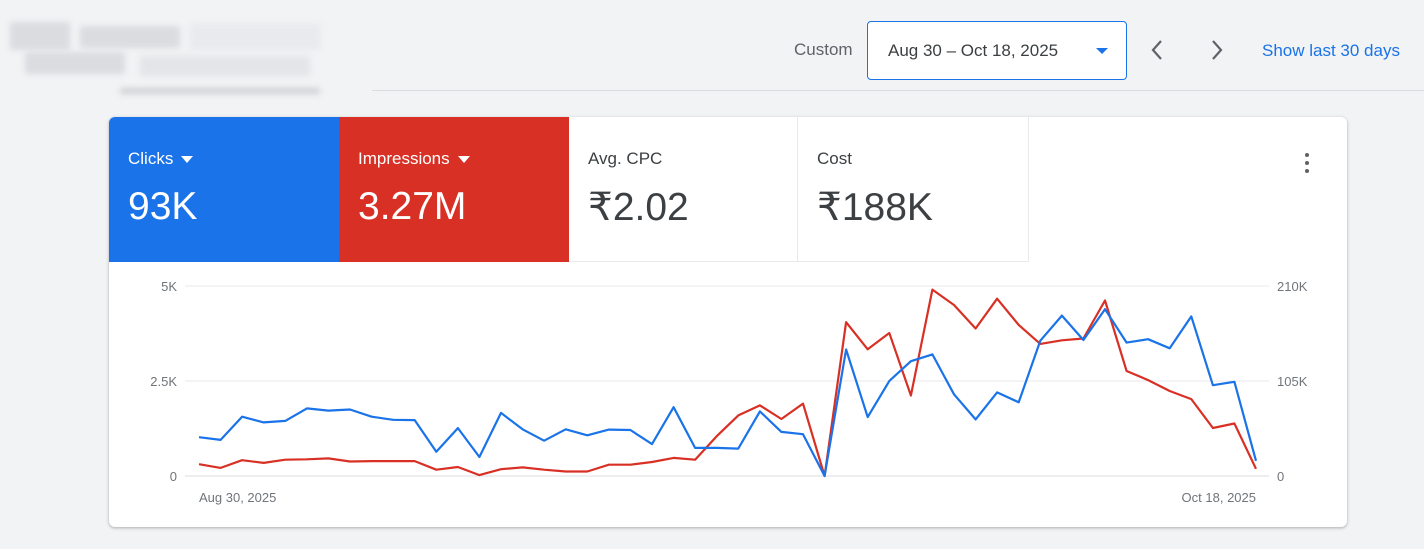  I want to click on next-period-button, so click(1217, 50).